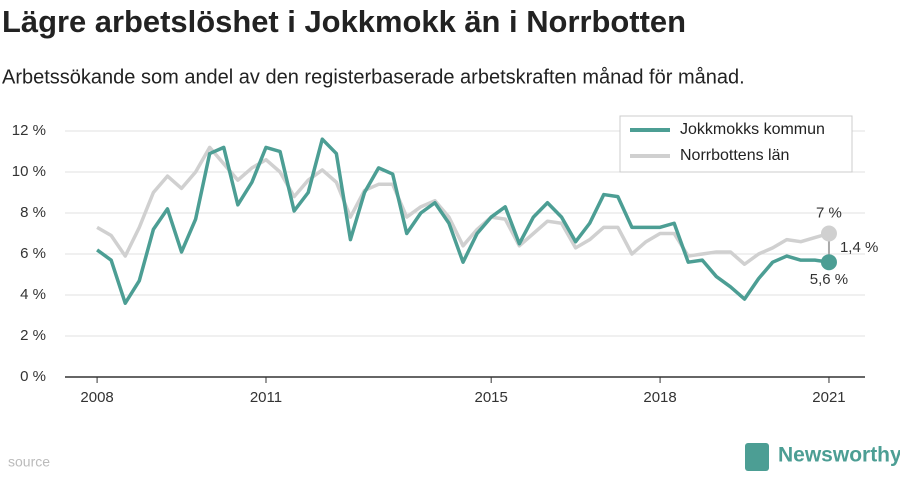 This screenshot has width=900, height=479. What do you see at coordinates (96, 397) in the screenshot?
I see `x-tick-label: 2008` at bounding box center [96, 397].